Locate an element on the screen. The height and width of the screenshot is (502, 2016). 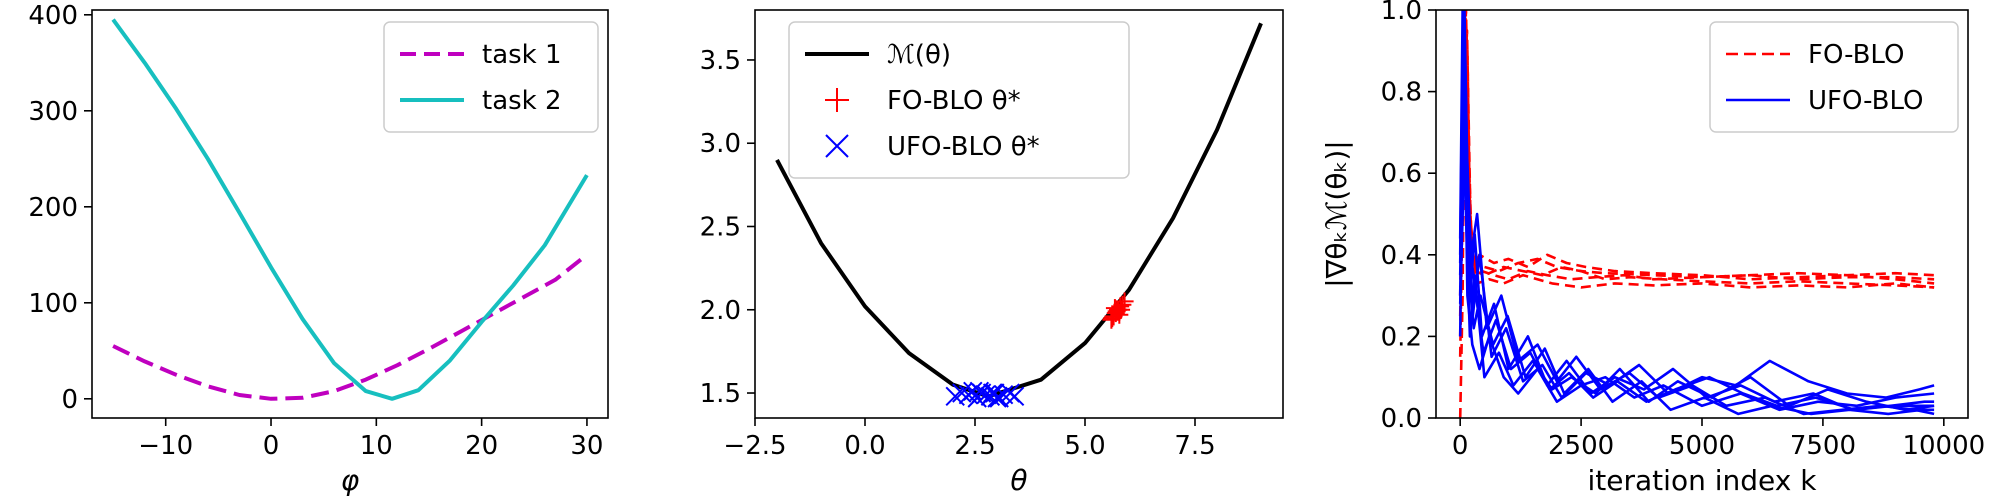
y-tick-label: 3.5 is located at coordinates (720, 61).